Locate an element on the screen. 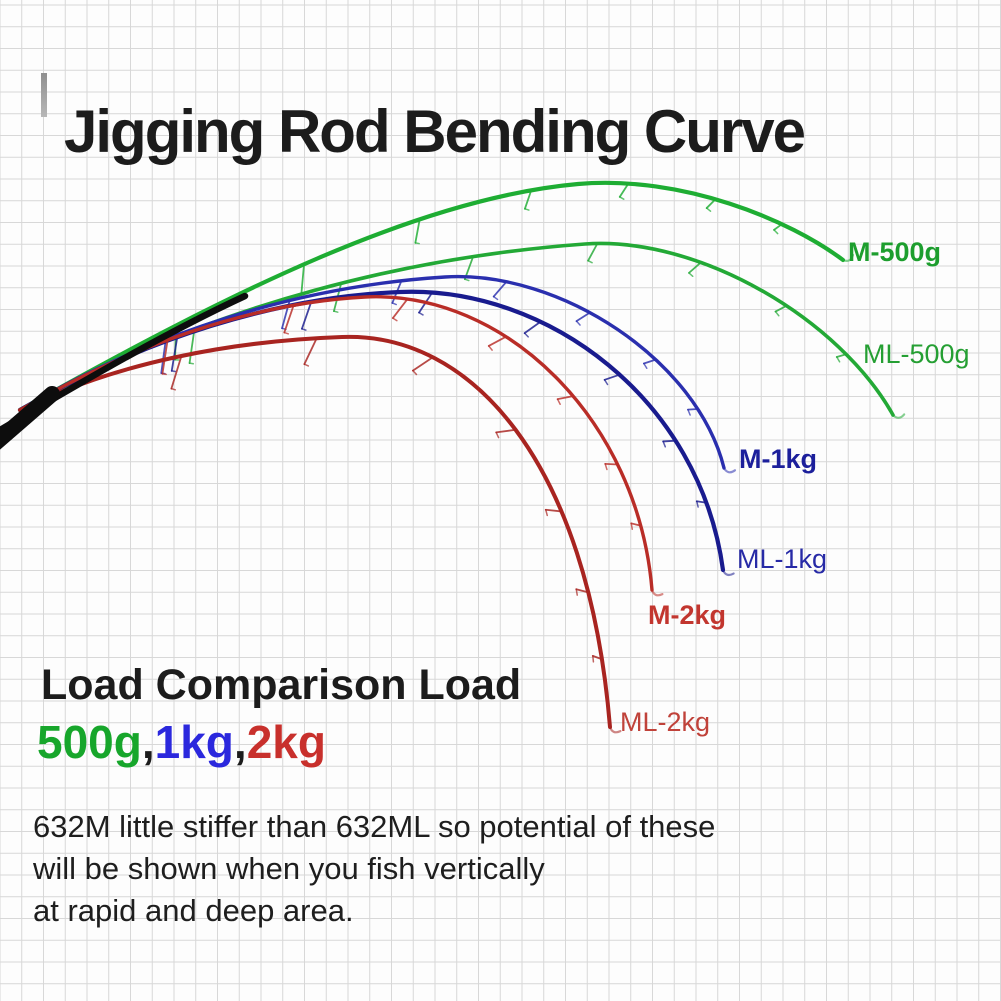  title-accent-bar is located at coordinates (44, 95).